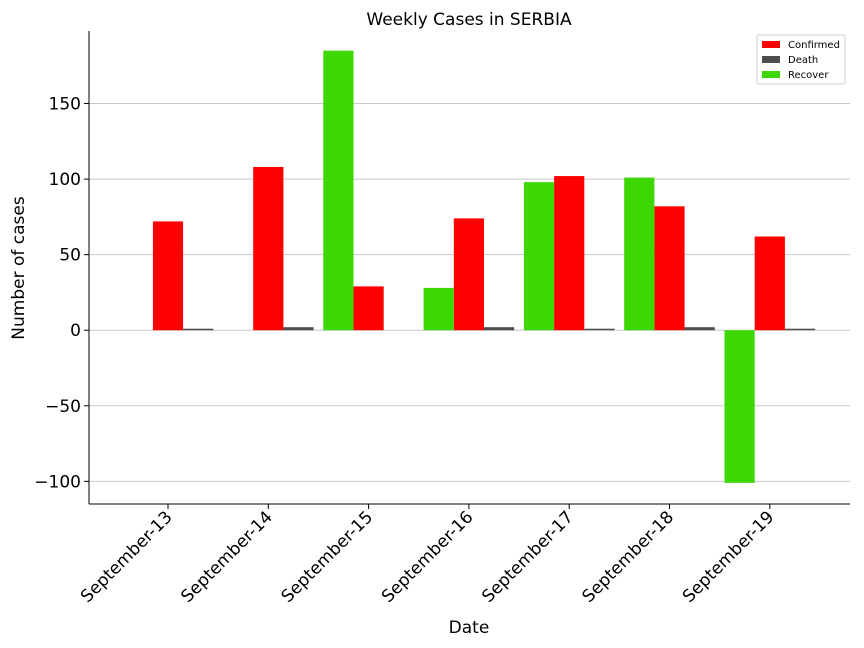 This screenshot has width=864, height=648. Describe the element at coordinates (469, 20) in the screenshot. I see `chart-title: Weekly Cases in SERBIA` at that location.